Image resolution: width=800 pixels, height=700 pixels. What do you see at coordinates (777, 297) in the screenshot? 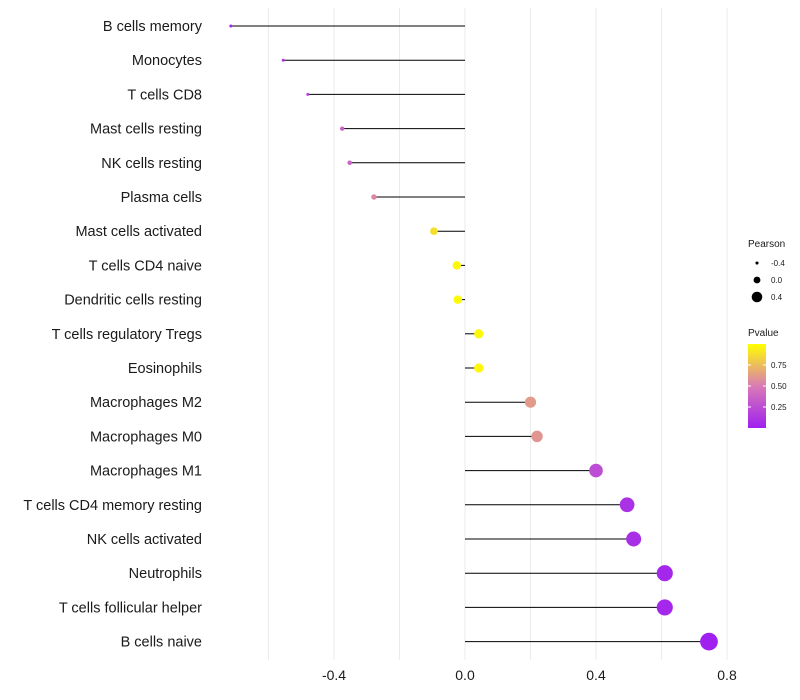
I see `size-legend-label: 0.4` at bounding box center [777, 297].